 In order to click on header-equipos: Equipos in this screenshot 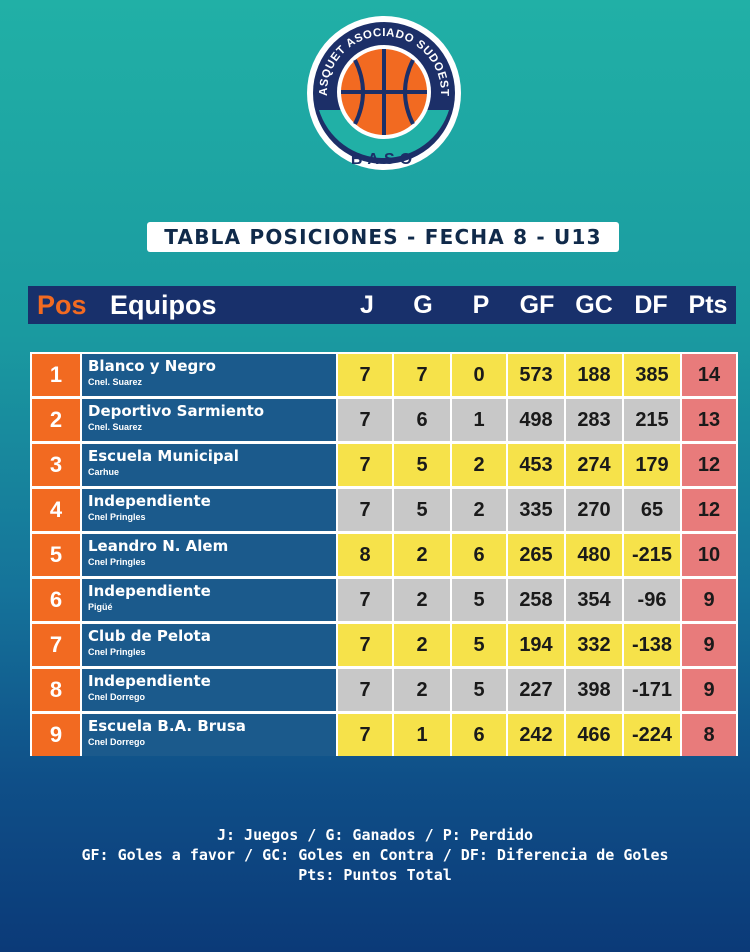, I will do `click(163, 305)`.